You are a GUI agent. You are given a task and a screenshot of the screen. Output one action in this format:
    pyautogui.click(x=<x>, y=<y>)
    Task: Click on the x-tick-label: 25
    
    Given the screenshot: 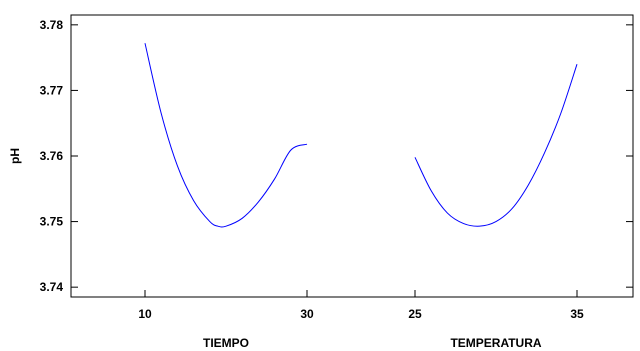 What is the action you would take?
    pyautogui.click(x=415, y=314)
    